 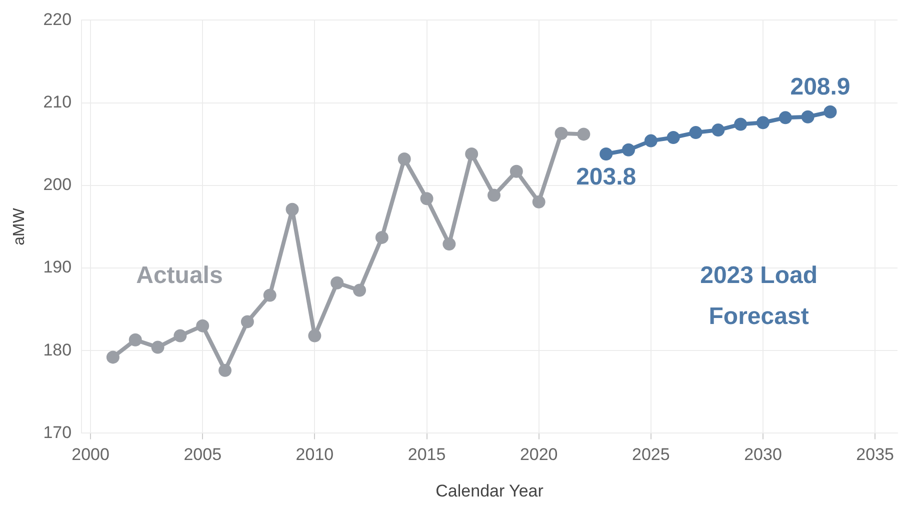 I want to click on data-label: 203.8, so click(x=606, y=177).